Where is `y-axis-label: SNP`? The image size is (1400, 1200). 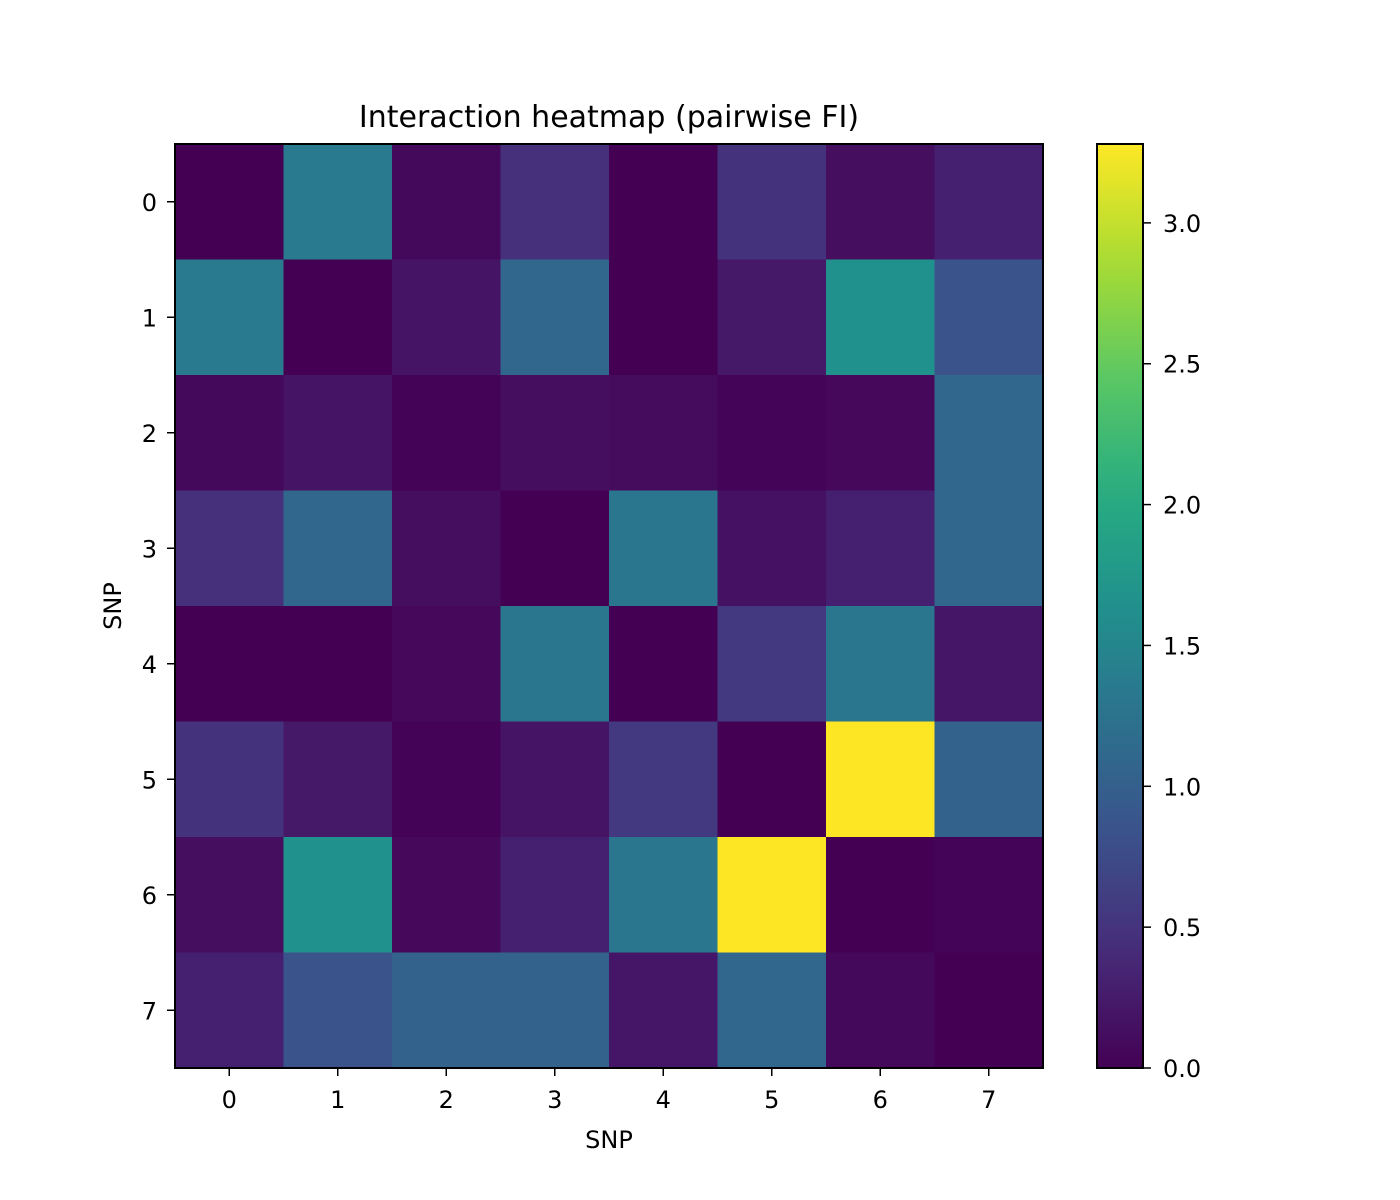
y-axis-label: SNP is located at coordinates (113, 606).